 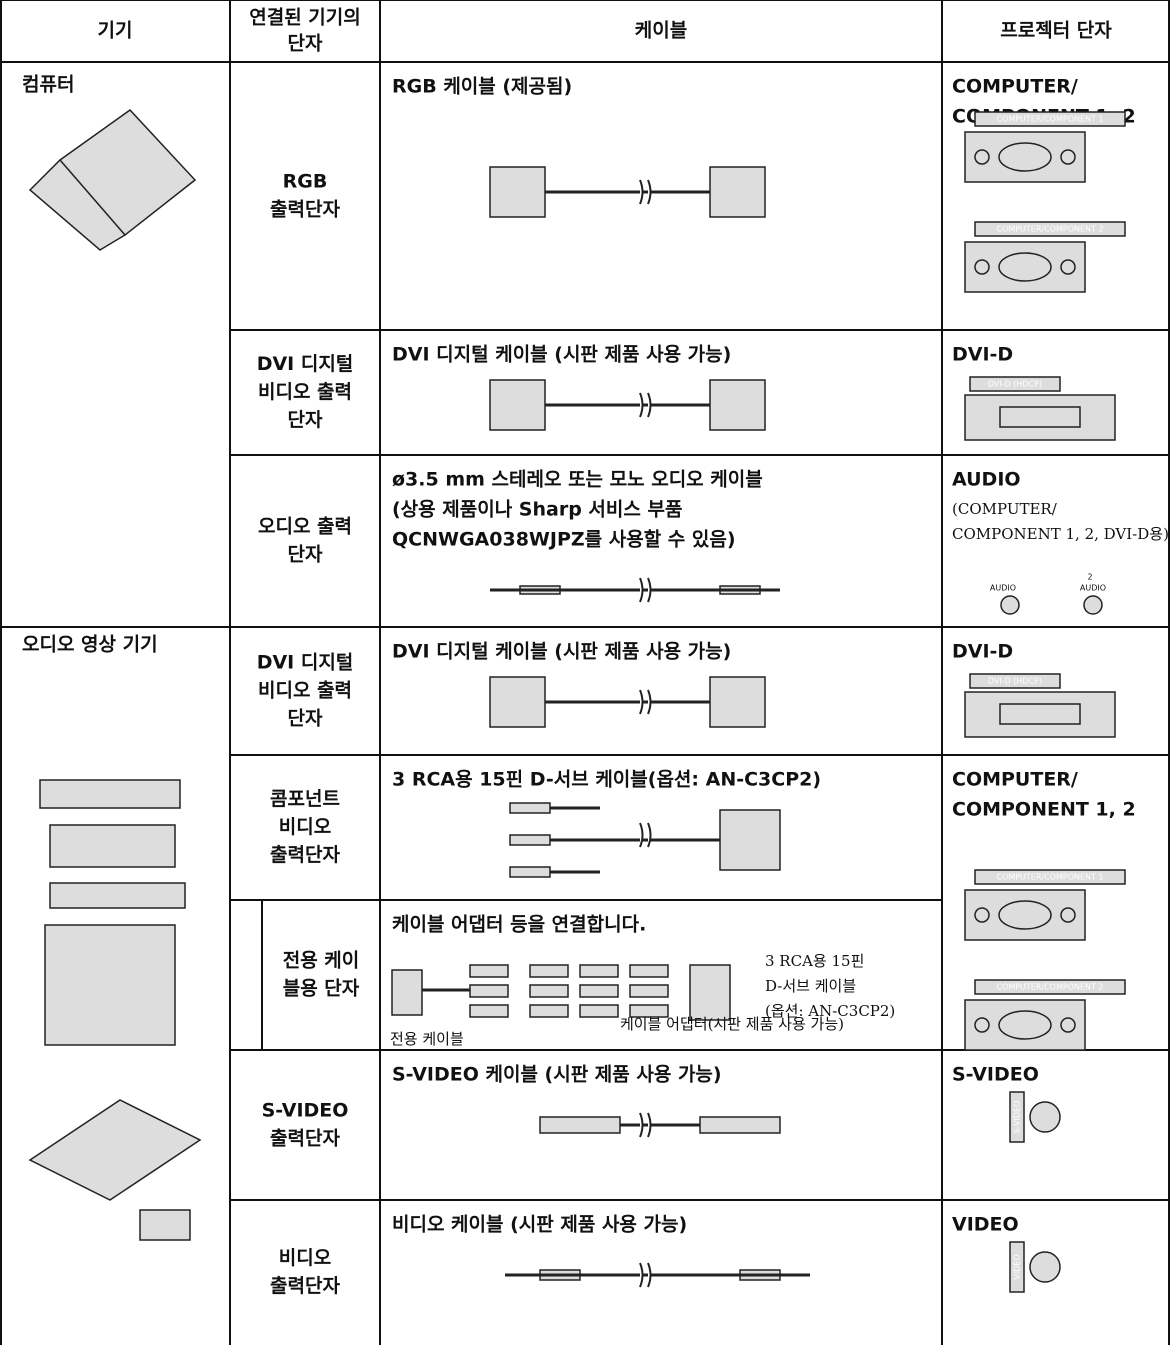 I want to click on terminal-text: 전용 케이, so click(x=321, y=961).